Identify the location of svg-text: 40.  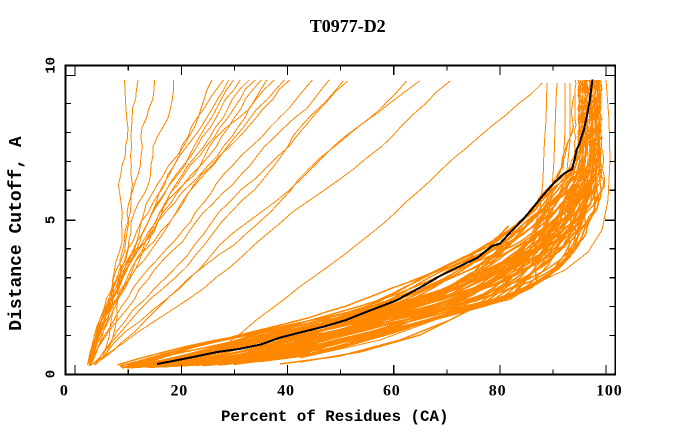
(286, 391).